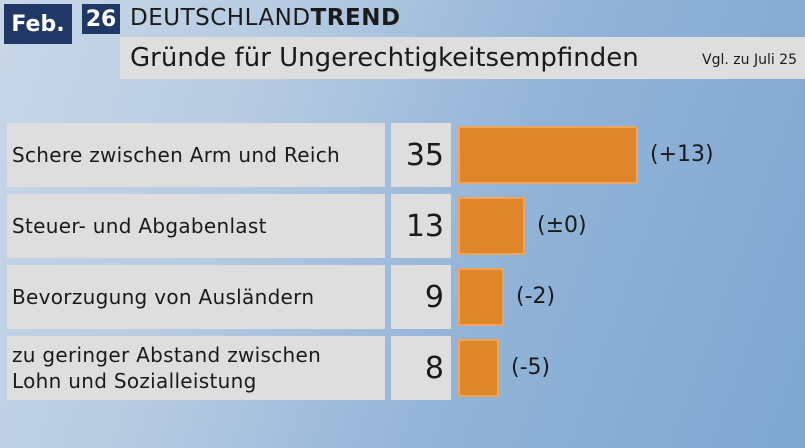 The height and width of the screenshot is (448, 805). What do you see at coordinates (220, 18) in the screenshot?
I see `brand-prefix: DEUTSCHLAND` at bounding box center [220, 18].